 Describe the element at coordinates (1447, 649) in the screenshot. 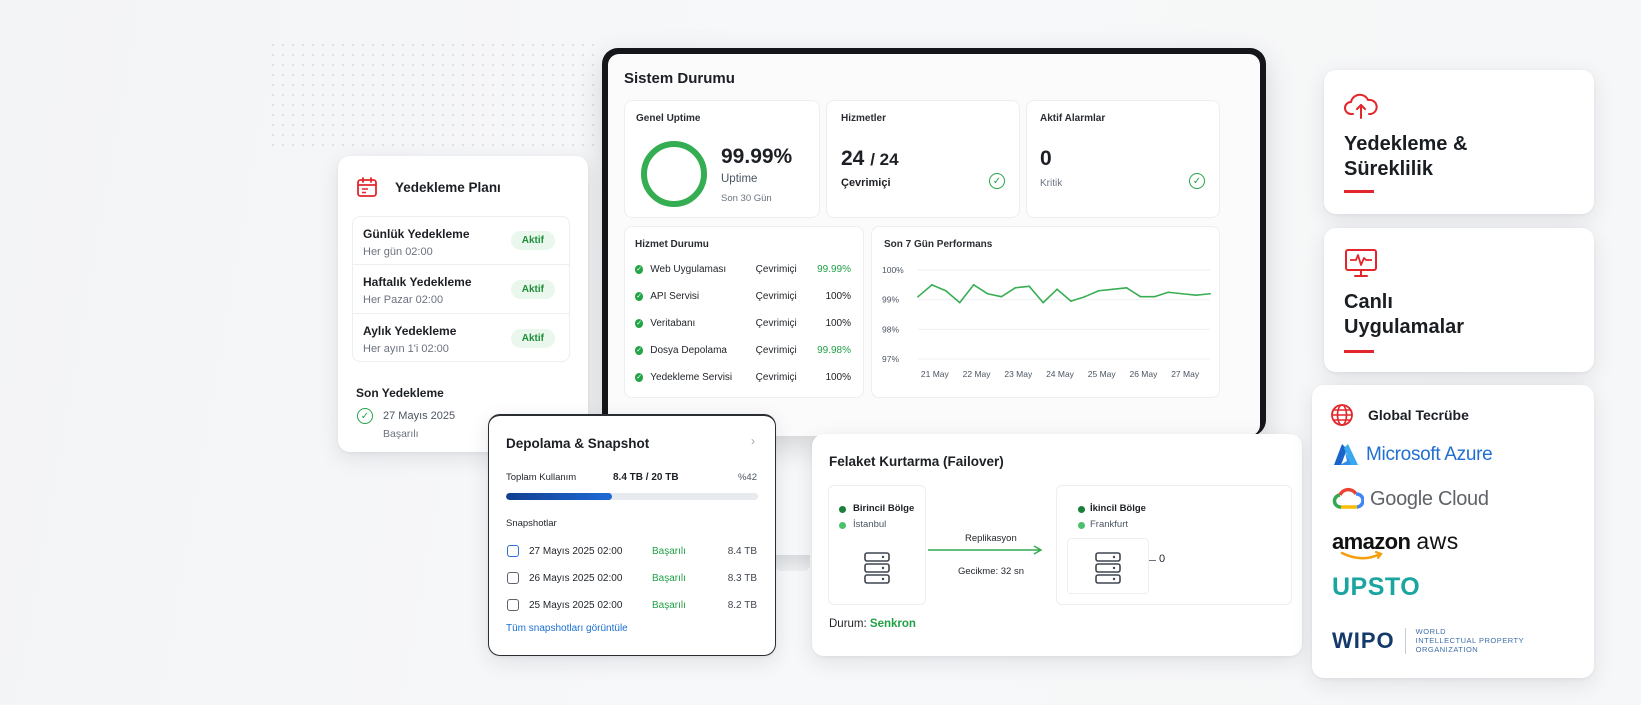

I see `wipo-line: ORGANIZATION` at that location.